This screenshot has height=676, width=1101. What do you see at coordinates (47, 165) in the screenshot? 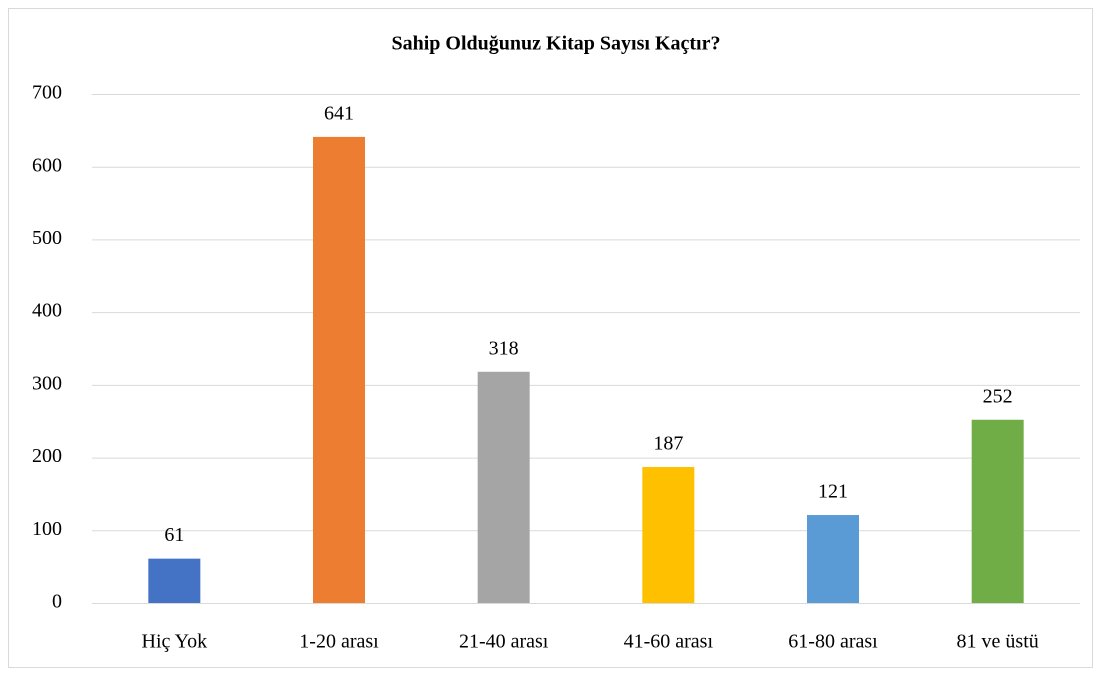
I see `y-tick-label: 600` at bounding box center [47, 165].